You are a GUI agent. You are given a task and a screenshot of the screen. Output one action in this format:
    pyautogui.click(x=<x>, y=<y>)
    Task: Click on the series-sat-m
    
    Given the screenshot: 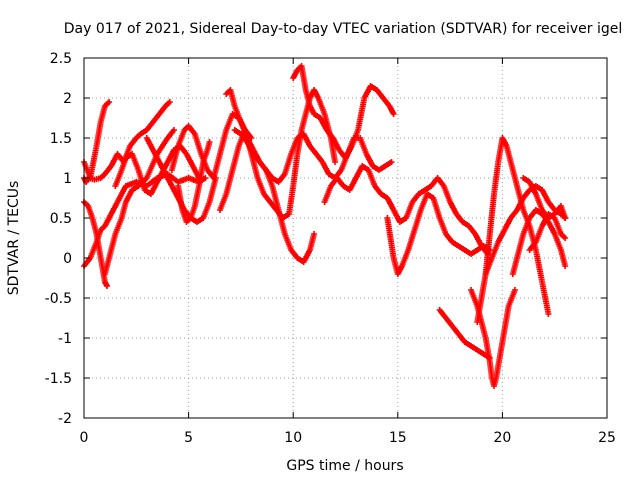 What is the action you would take?
    pyautogui.click(x=343, y=112)
    